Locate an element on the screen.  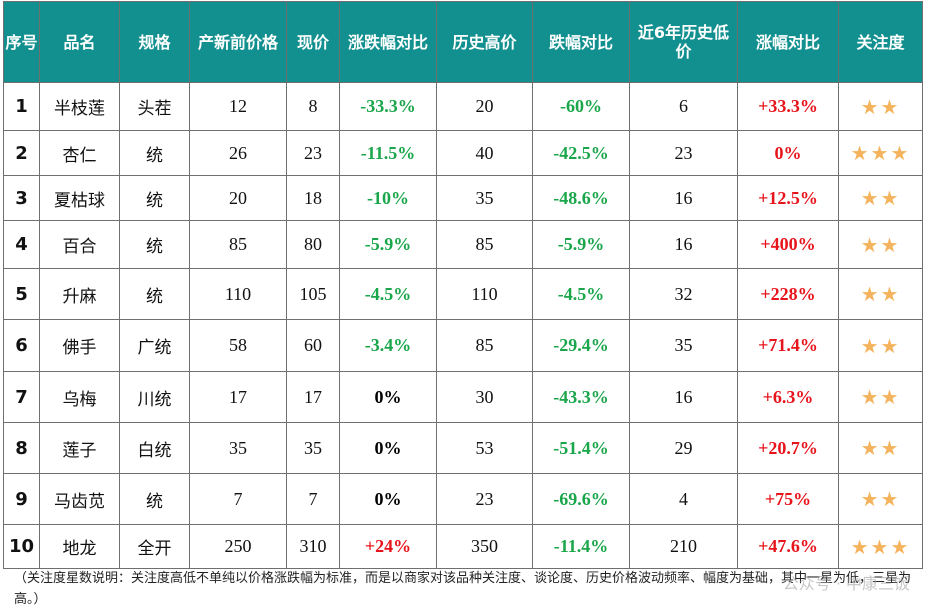
header-cell: 规格 is located at coordinates (154, 42).